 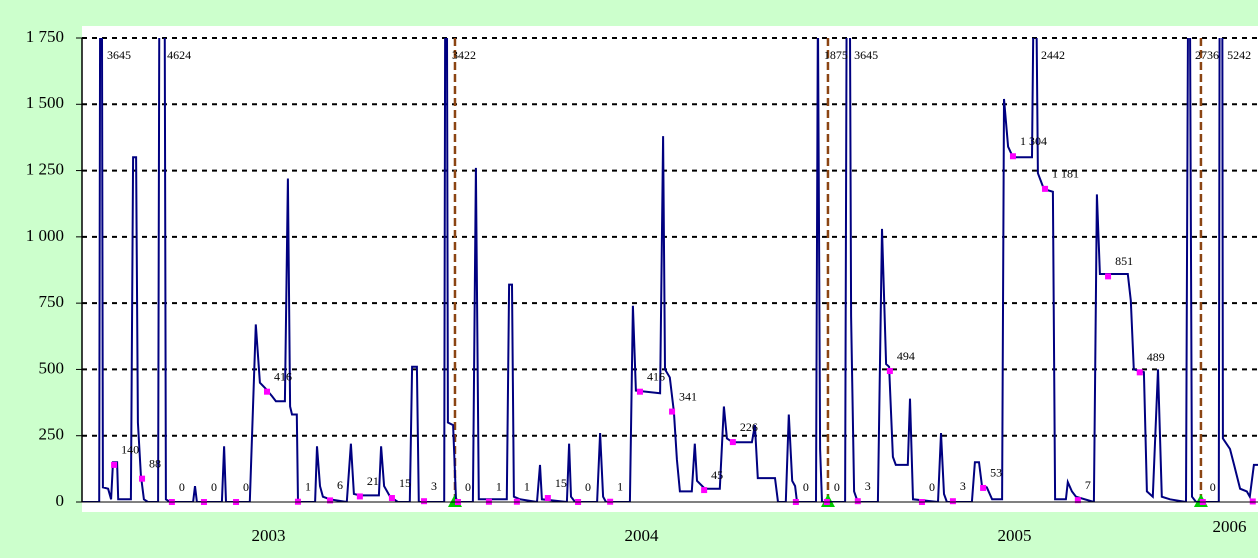 I want to click on year-label: 2005, so click(x=1014, y=535).